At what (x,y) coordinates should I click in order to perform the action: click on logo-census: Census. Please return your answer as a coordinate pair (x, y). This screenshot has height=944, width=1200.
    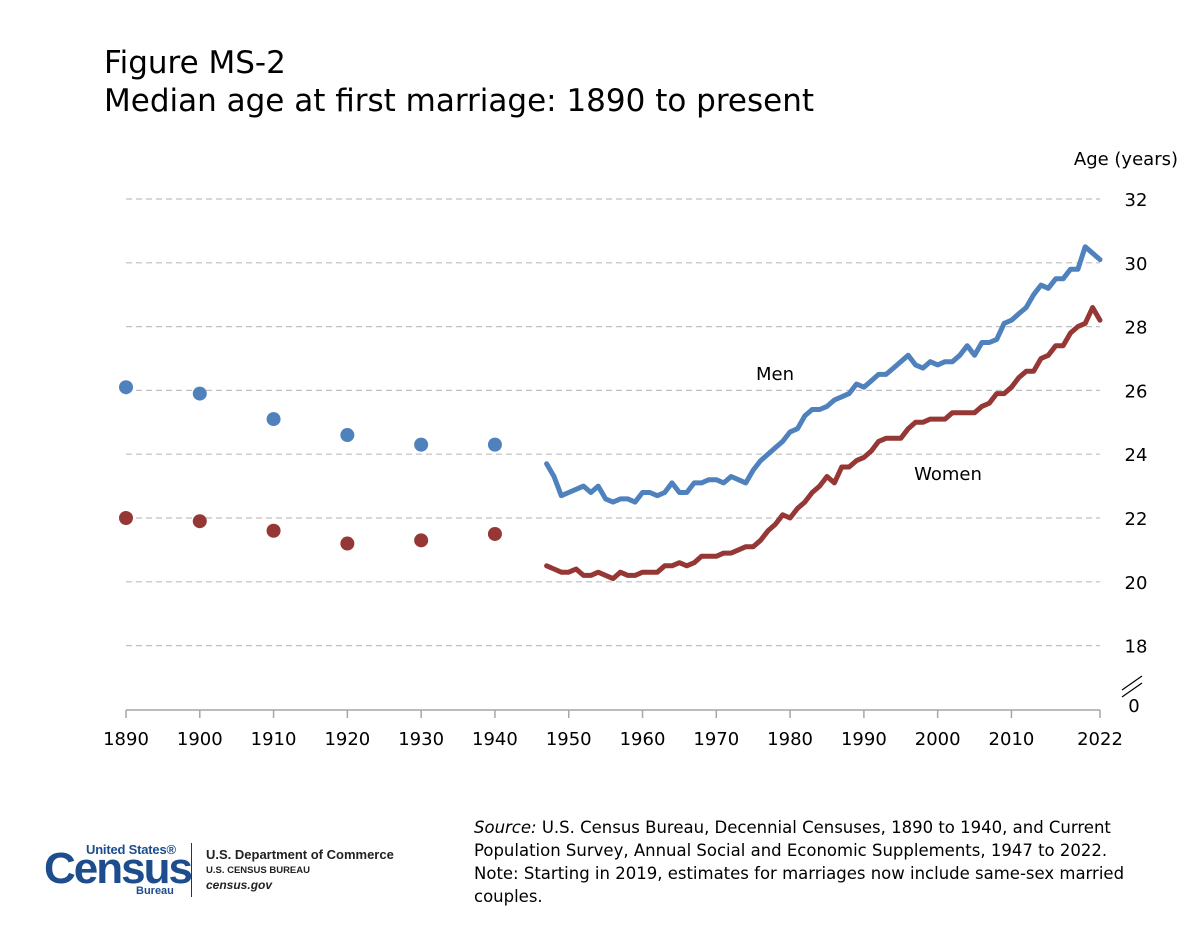
    Looking at the image, I should click on (118, 868).